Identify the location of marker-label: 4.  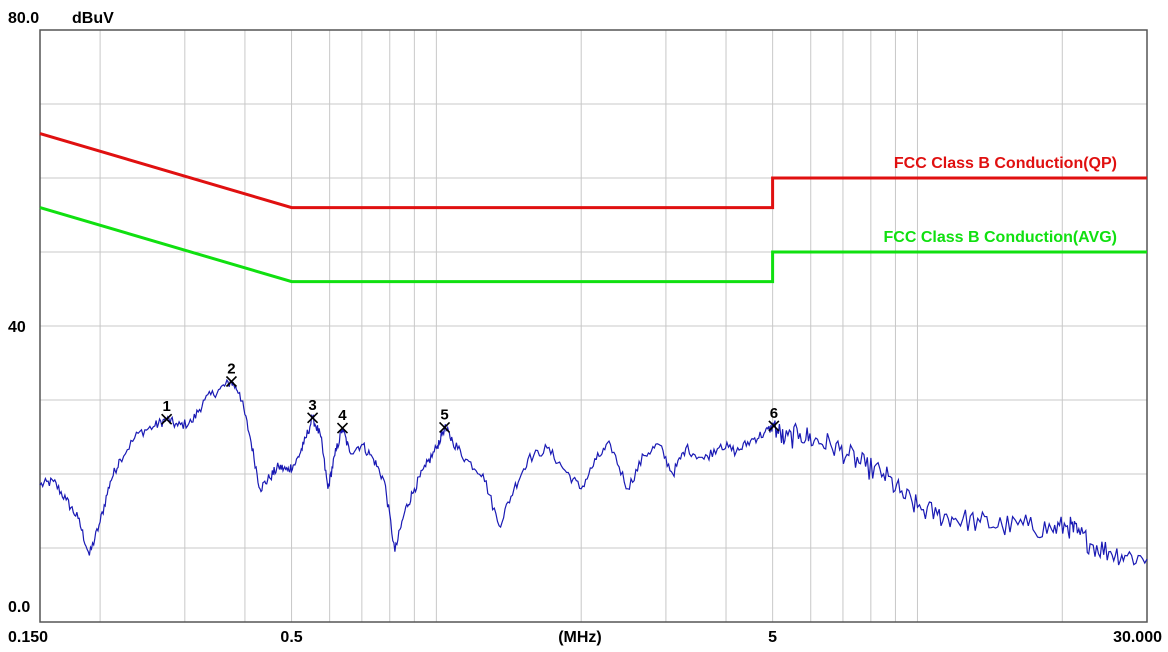
(342, 415).